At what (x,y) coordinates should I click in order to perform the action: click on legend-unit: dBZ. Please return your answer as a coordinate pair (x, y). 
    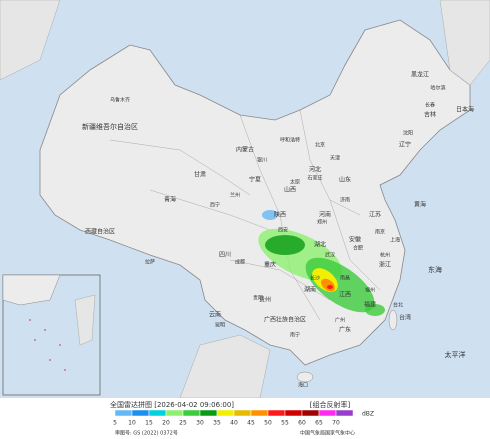
    Looking at the image, I should click on (368, 414).